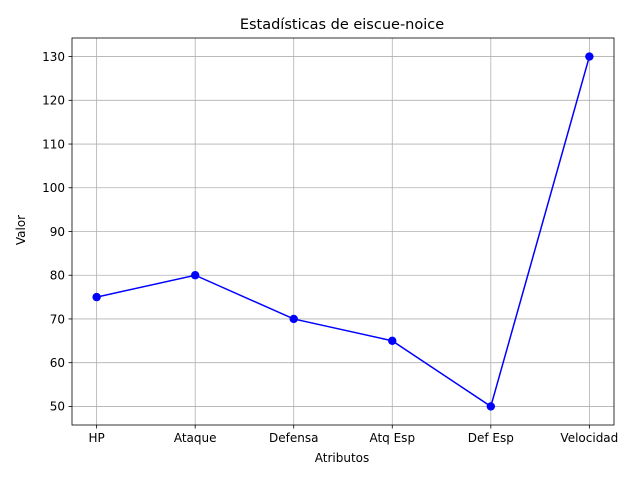  Describe the element at coordinates (53, 144) in the screenshot. I see `y-tick-label: 110` at that location.